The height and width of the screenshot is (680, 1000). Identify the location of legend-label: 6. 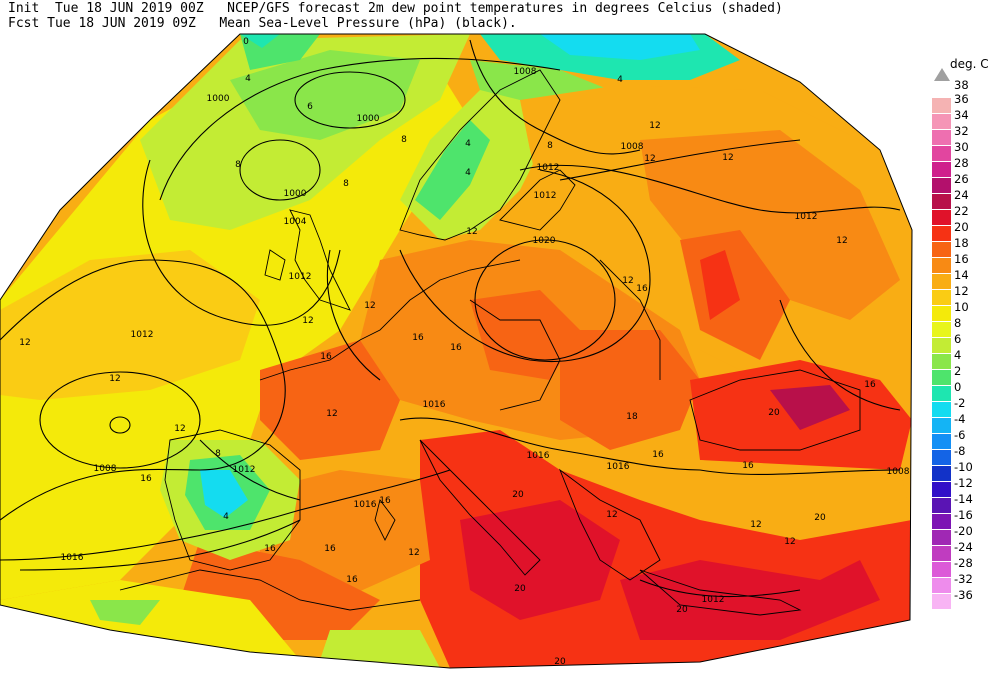
(958, 339).